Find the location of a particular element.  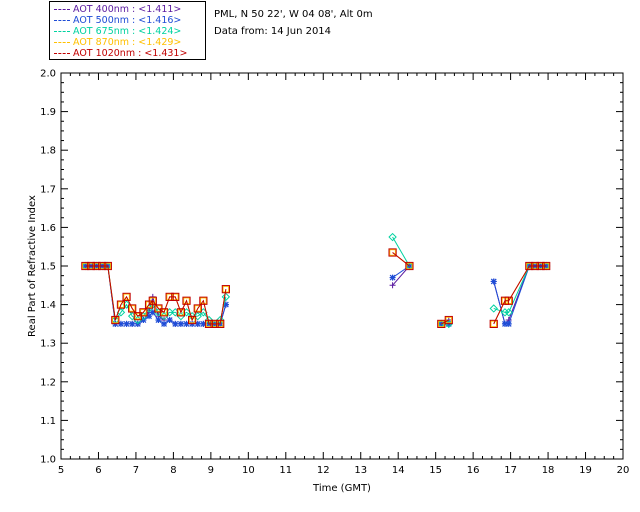

x-tick-label: 7 is located at coordinates (136, 470).